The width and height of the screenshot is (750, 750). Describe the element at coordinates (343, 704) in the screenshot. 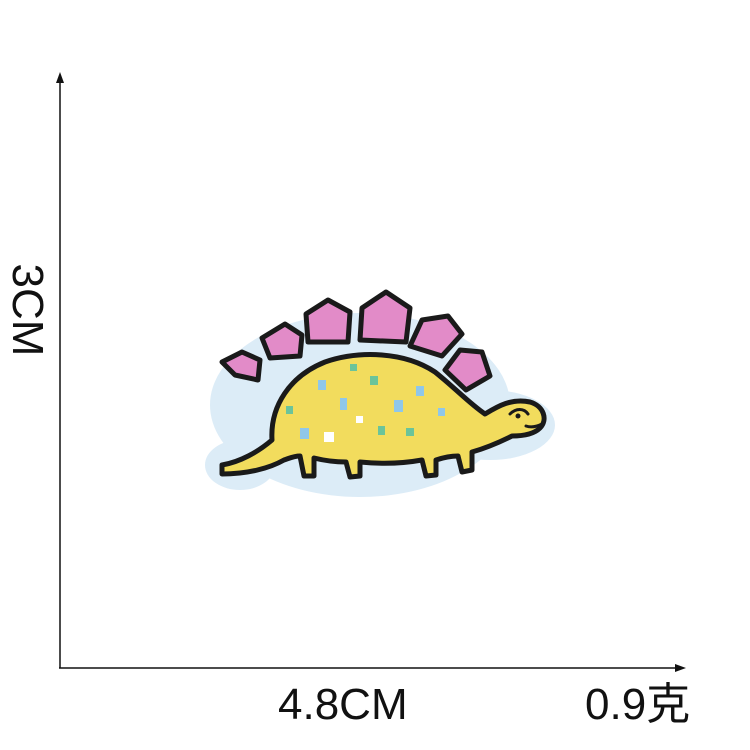

I see `width-label: 4.8CM` at that location.